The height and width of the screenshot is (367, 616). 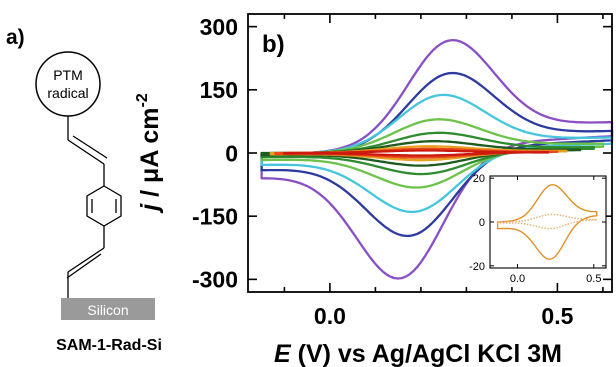 What do you see at coordinates (444, 316) in the screenshot?
I see `main-x-tick-labels: 0.0 0.5` at bounding box center [444, 316].